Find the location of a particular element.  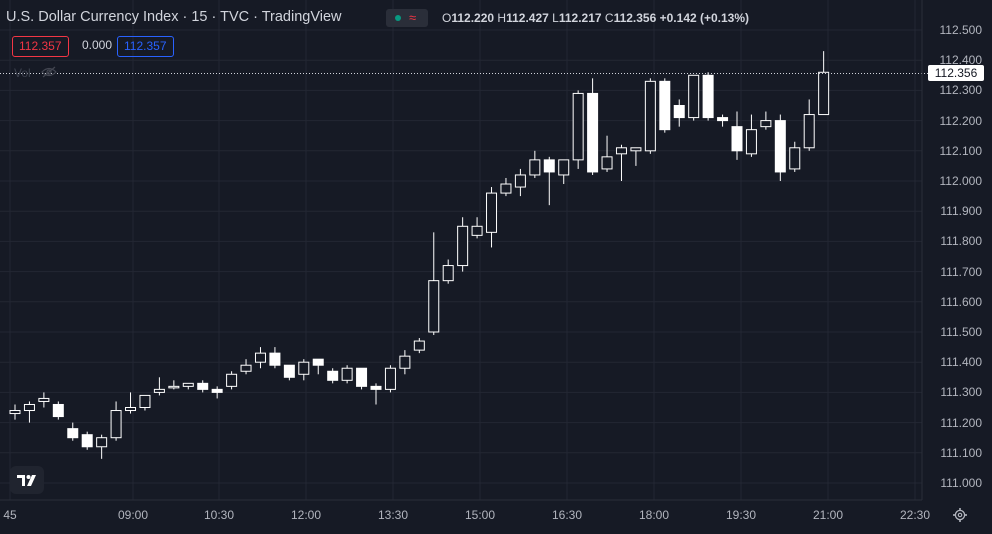

x-tick-label: 12:00 is located at coordinates (306, 515).